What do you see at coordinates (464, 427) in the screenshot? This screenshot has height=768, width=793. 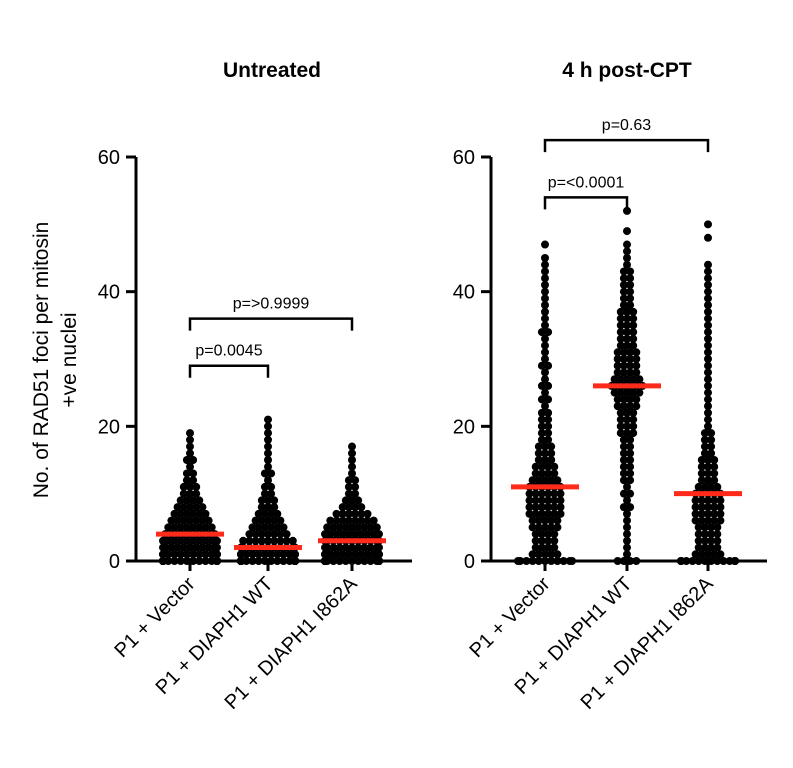 I see `y-tick-label: 20` at bounding box center [464, 427].